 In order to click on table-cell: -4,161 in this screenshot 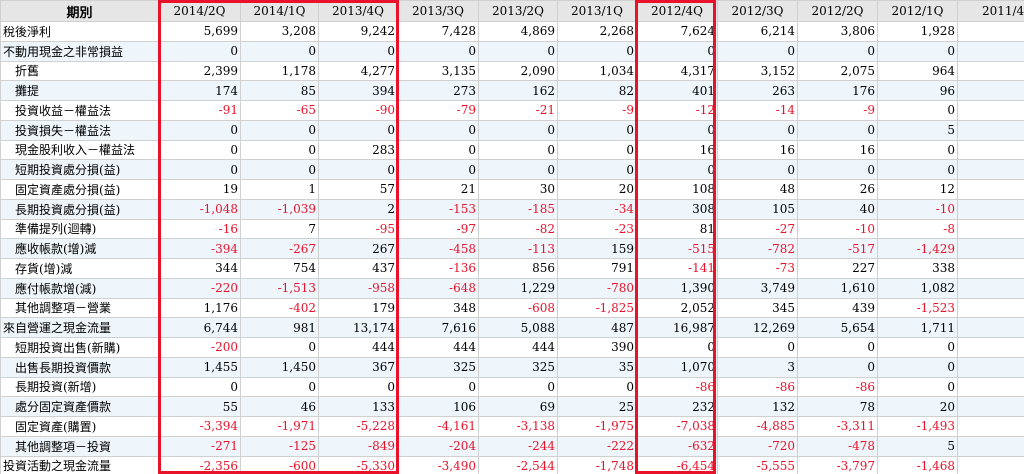, I will do `click(438, 426)`.